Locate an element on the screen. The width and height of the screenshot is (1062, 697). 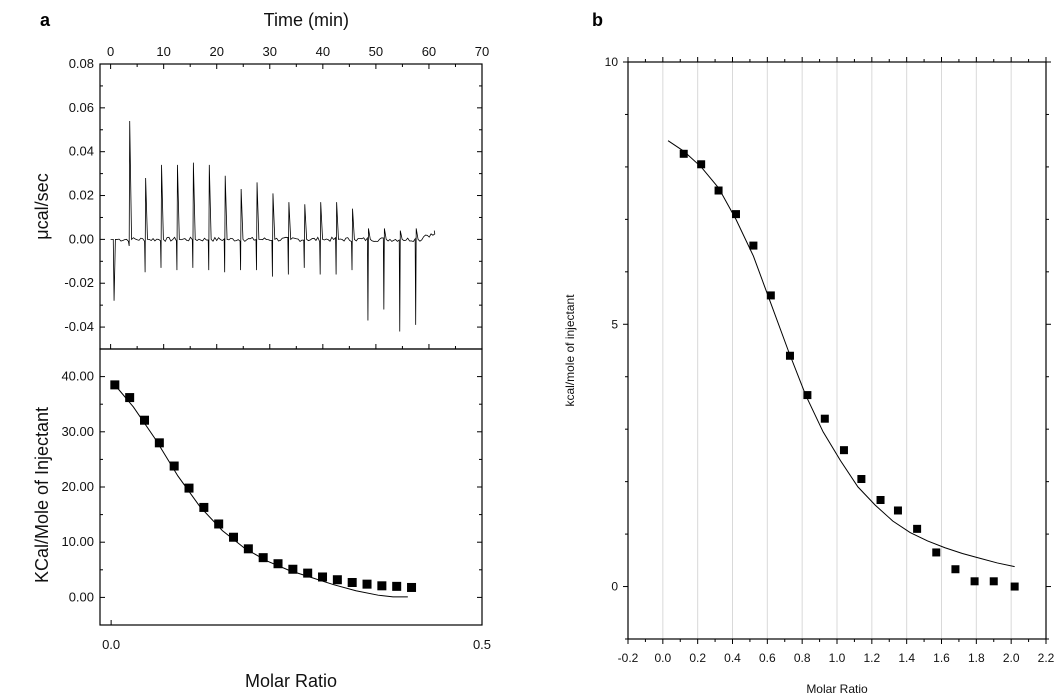
x-tick-label: 40 is located at coordinates (323, 51).